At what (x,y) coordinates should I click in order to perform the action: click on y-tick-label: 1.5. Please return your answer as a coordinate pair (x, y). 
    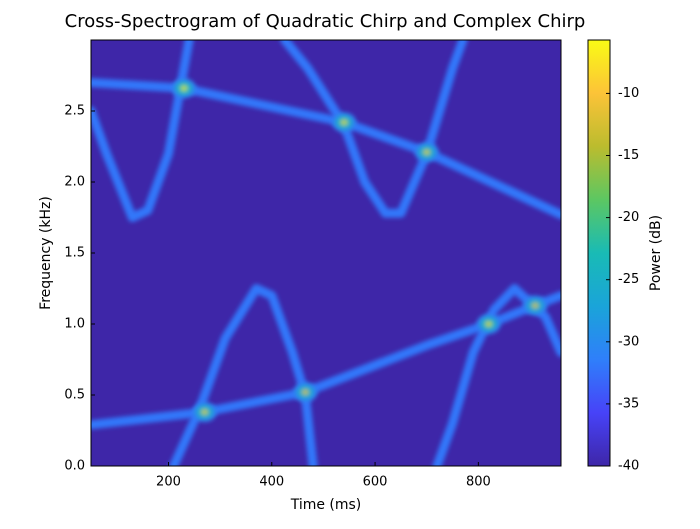
    Looking at the image, I should click on (74, 253).